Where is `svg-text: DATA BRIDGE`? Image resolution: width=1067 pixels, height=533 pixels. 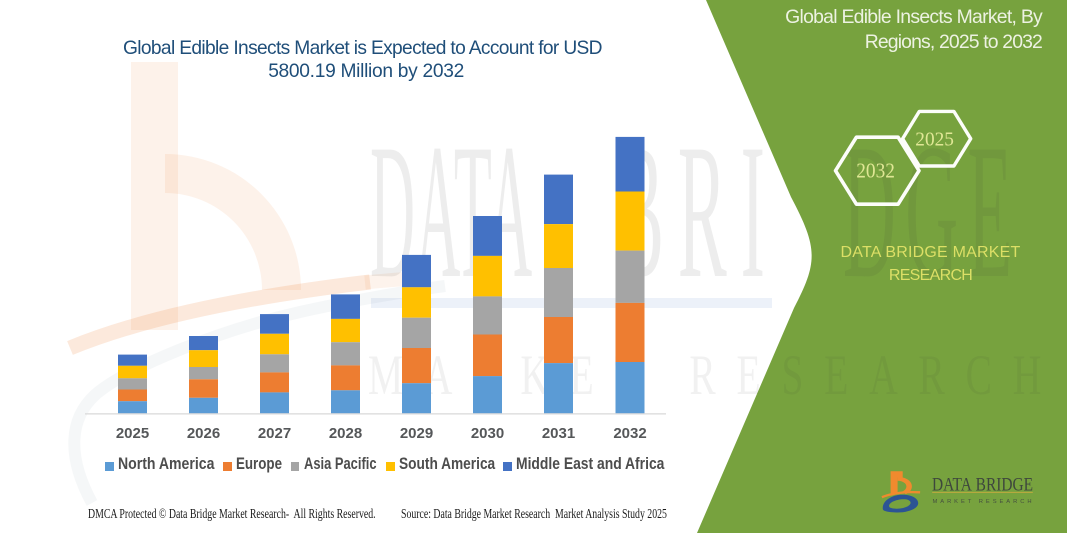 svg-text: DATA BRIDGE is located at coordinates (982, 484).